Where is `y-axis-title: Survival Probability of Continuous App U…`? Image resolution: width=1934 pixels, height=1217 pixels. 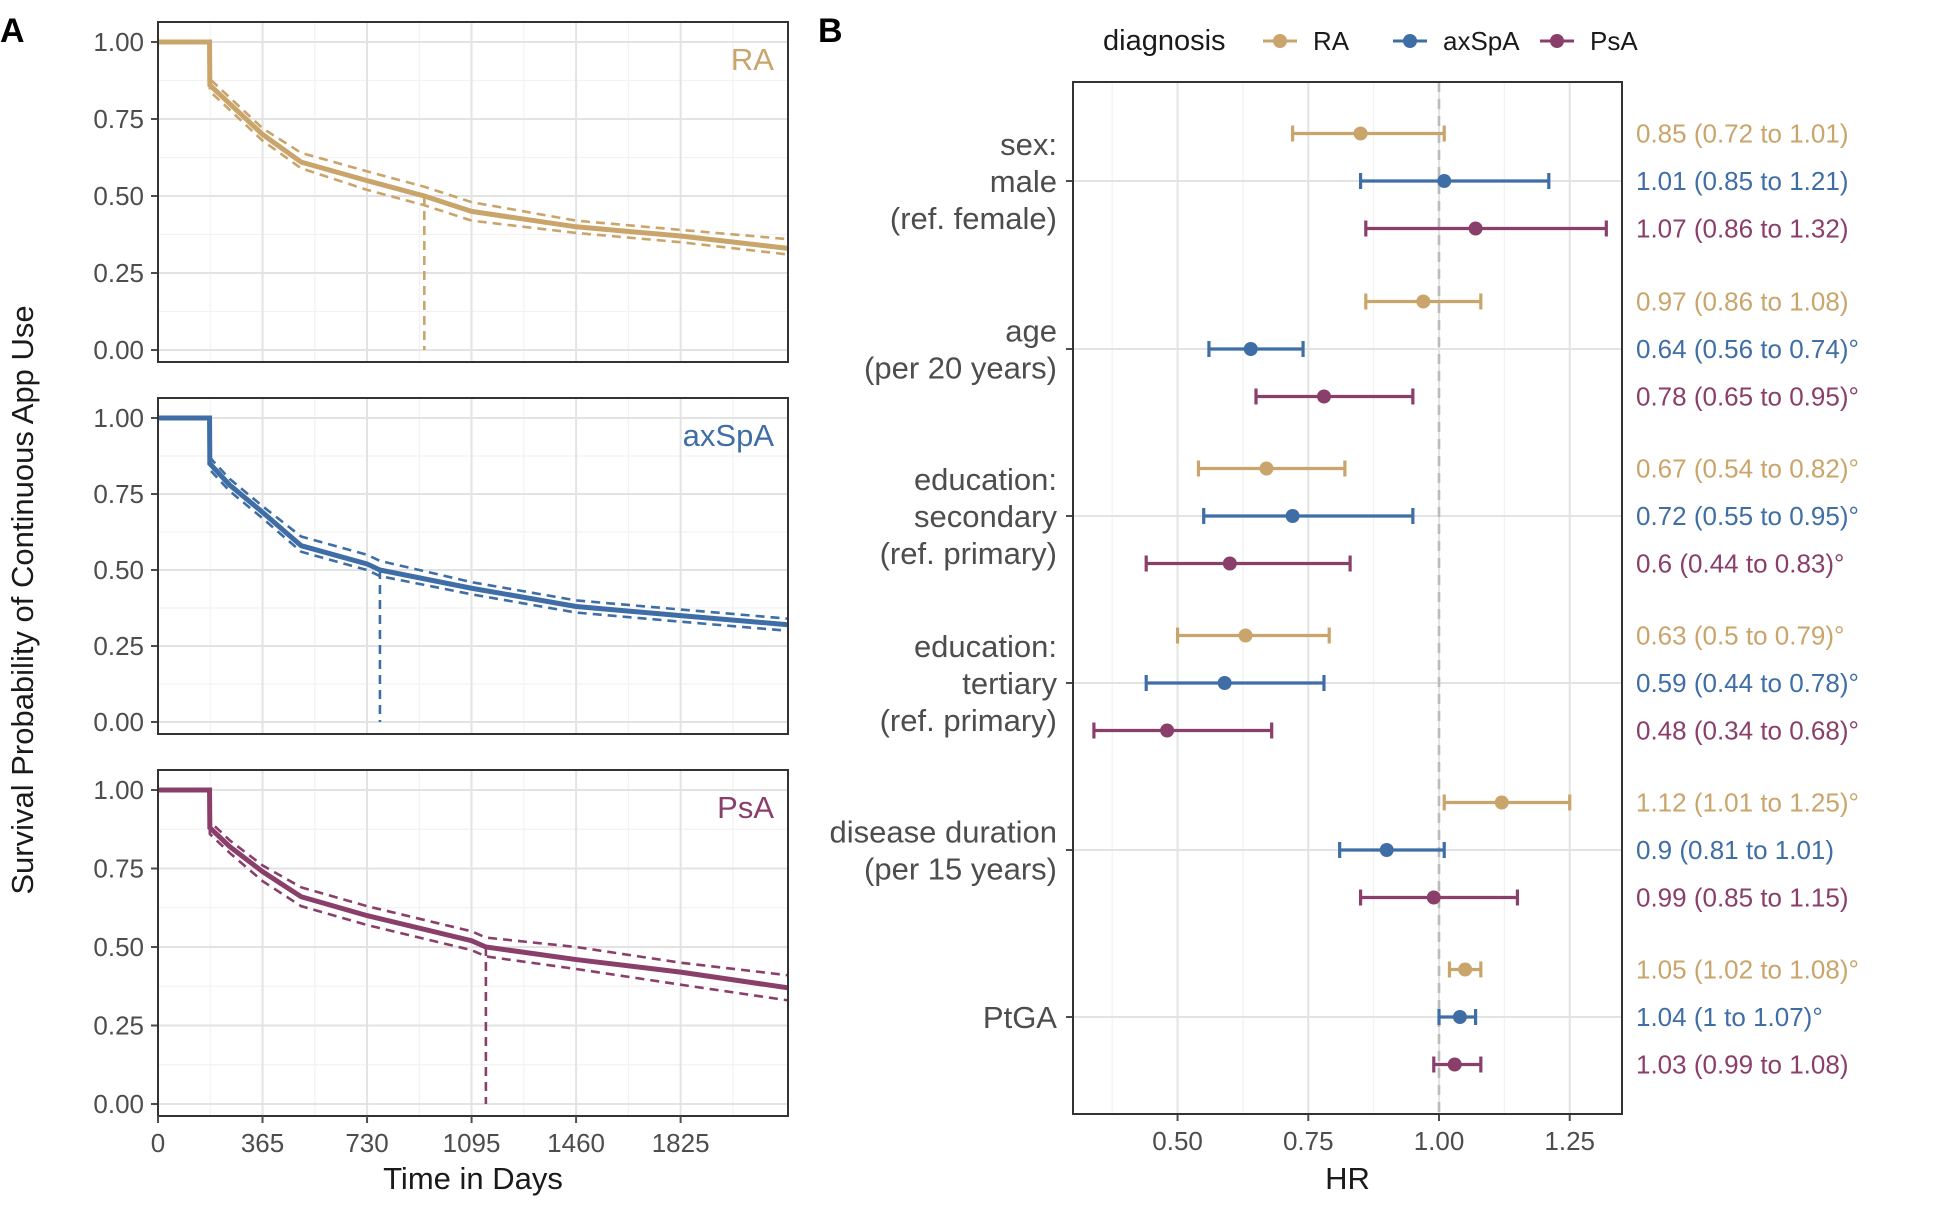 y-axis-title: Survival Probability of Continuous App U… is located at coordinates (22, 599).